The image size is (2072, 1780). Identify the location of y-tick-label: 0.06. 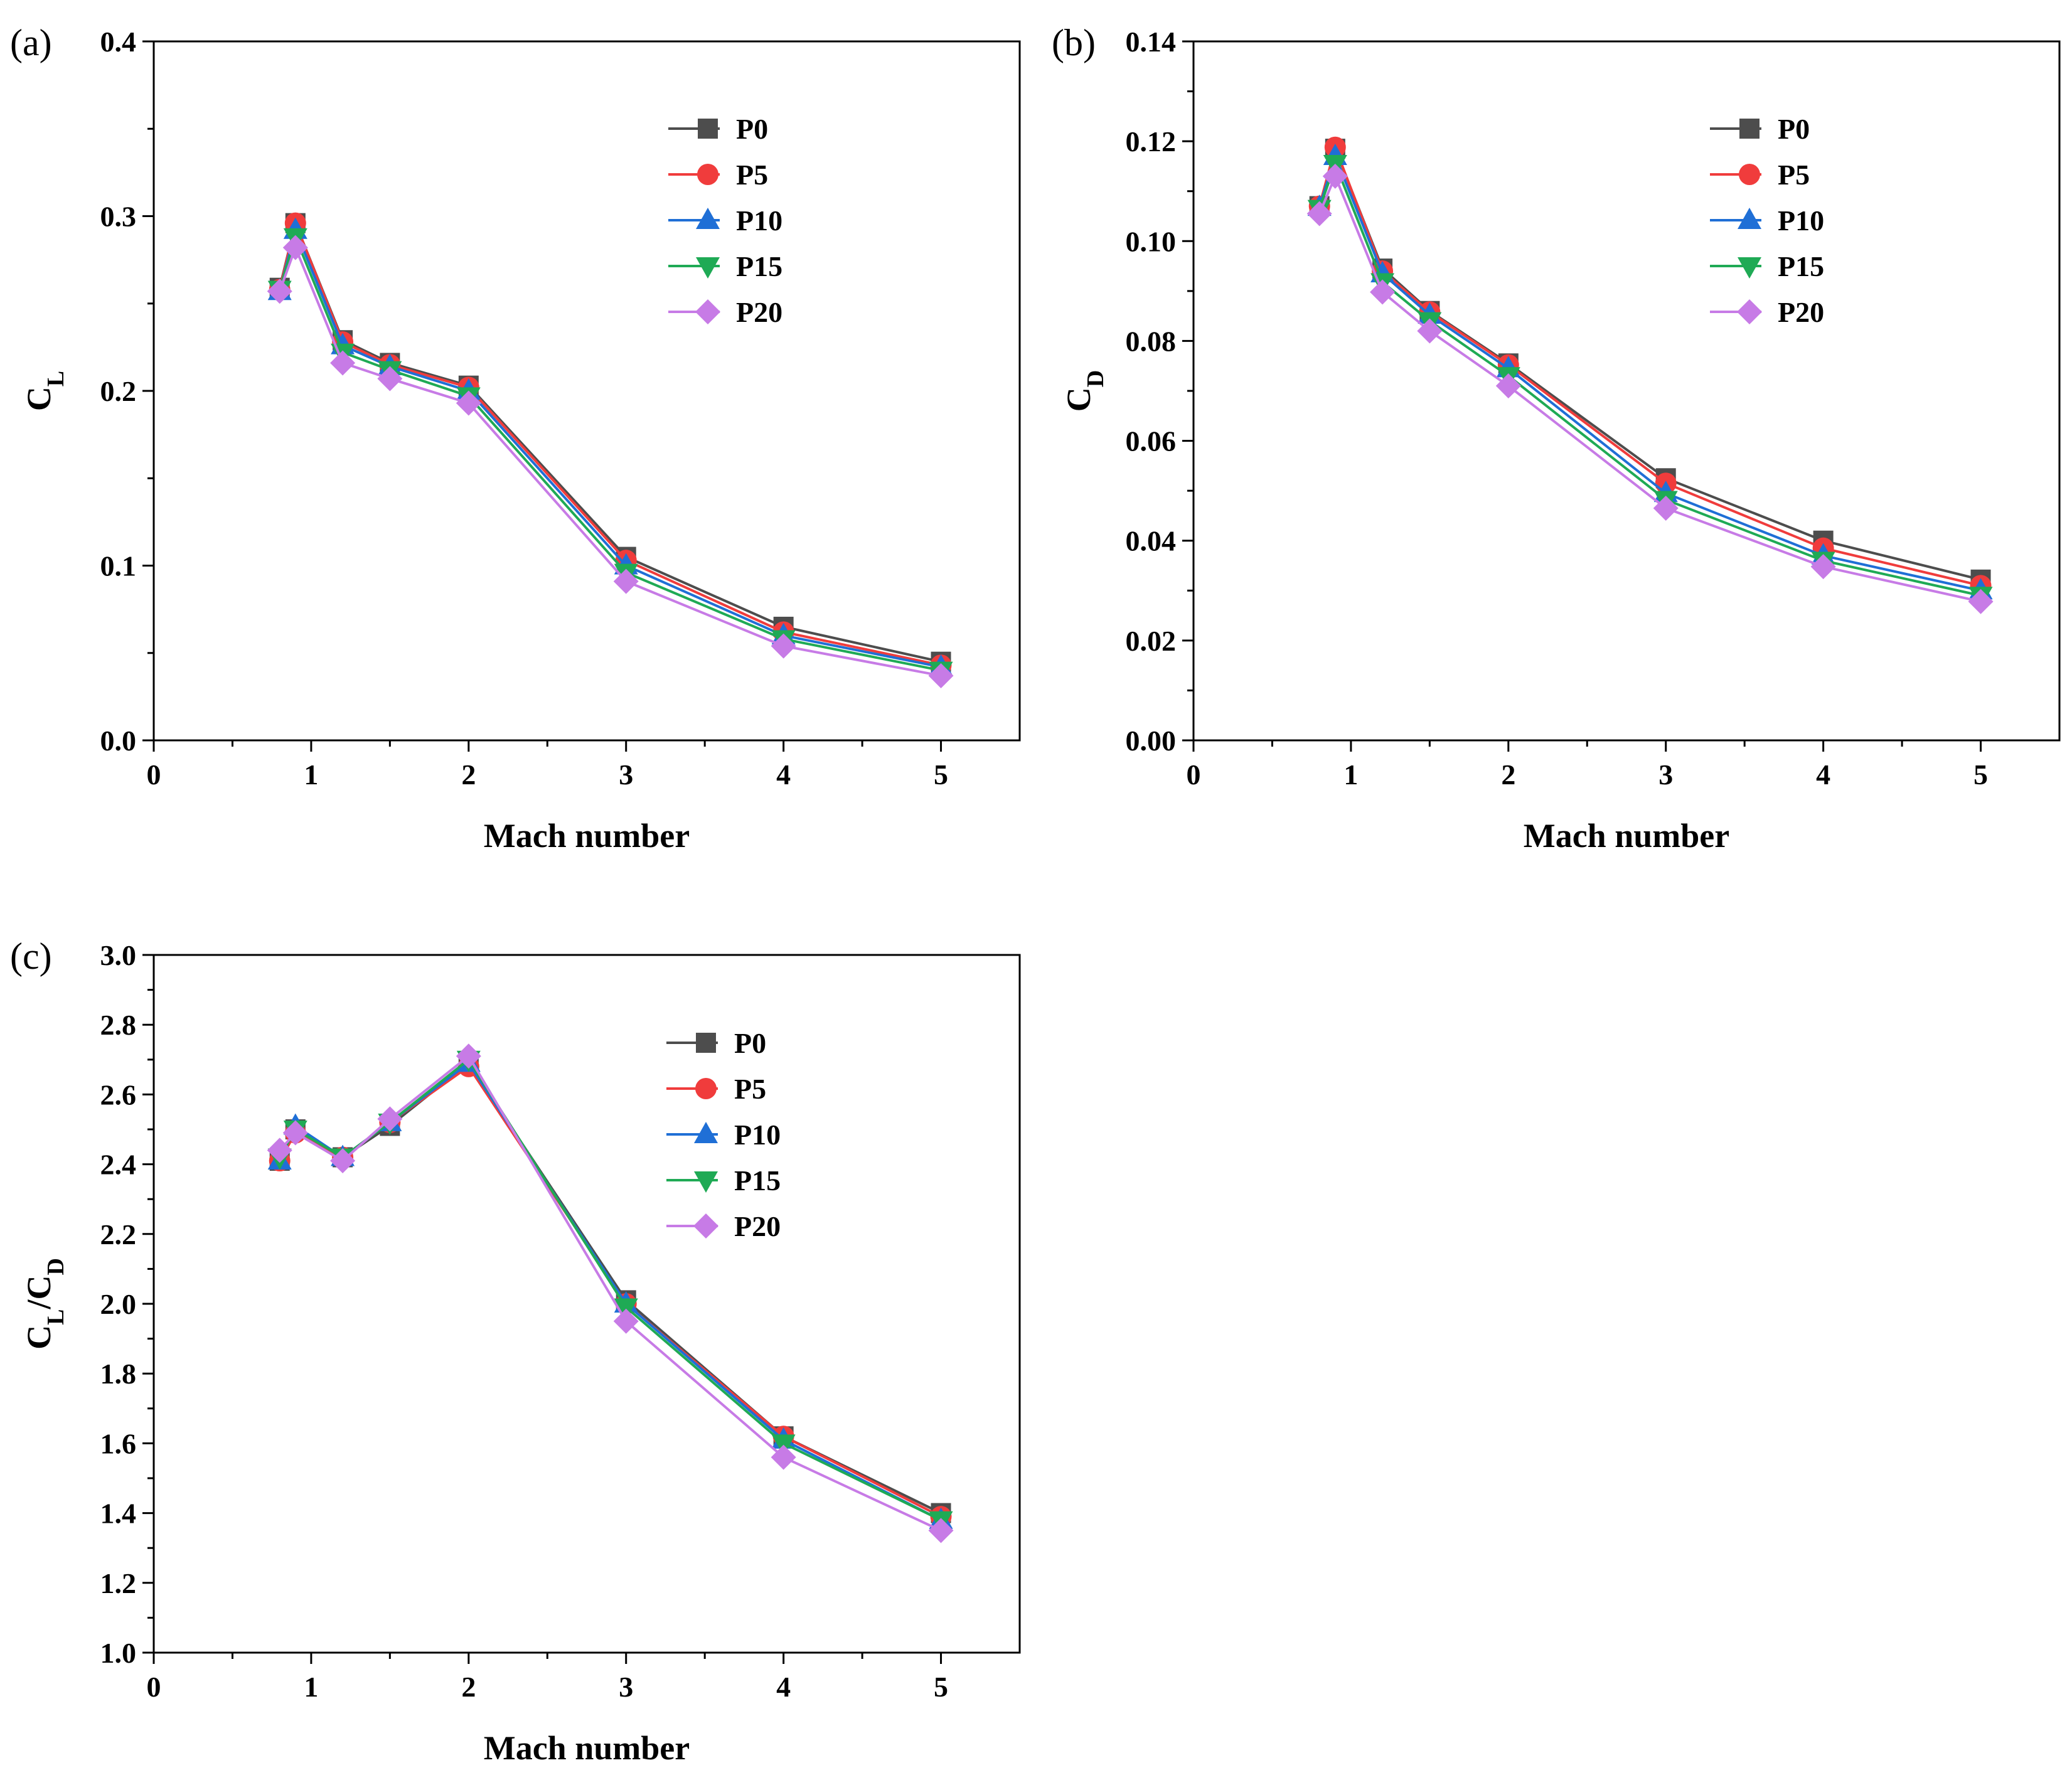
(1151, 441).